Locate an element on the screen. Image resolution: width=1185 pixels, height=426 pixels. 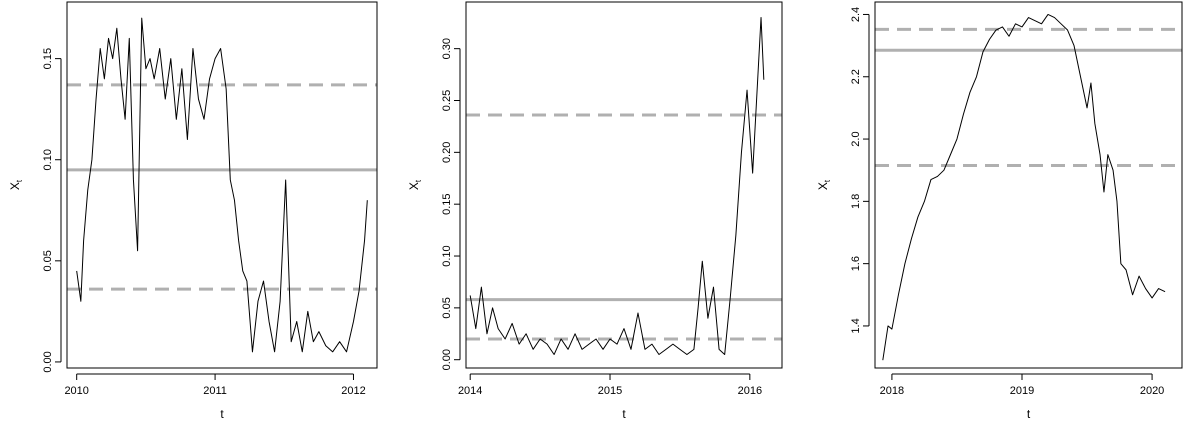
panel-3-y-axis-title-main: X is located at coordinates (823, 186).